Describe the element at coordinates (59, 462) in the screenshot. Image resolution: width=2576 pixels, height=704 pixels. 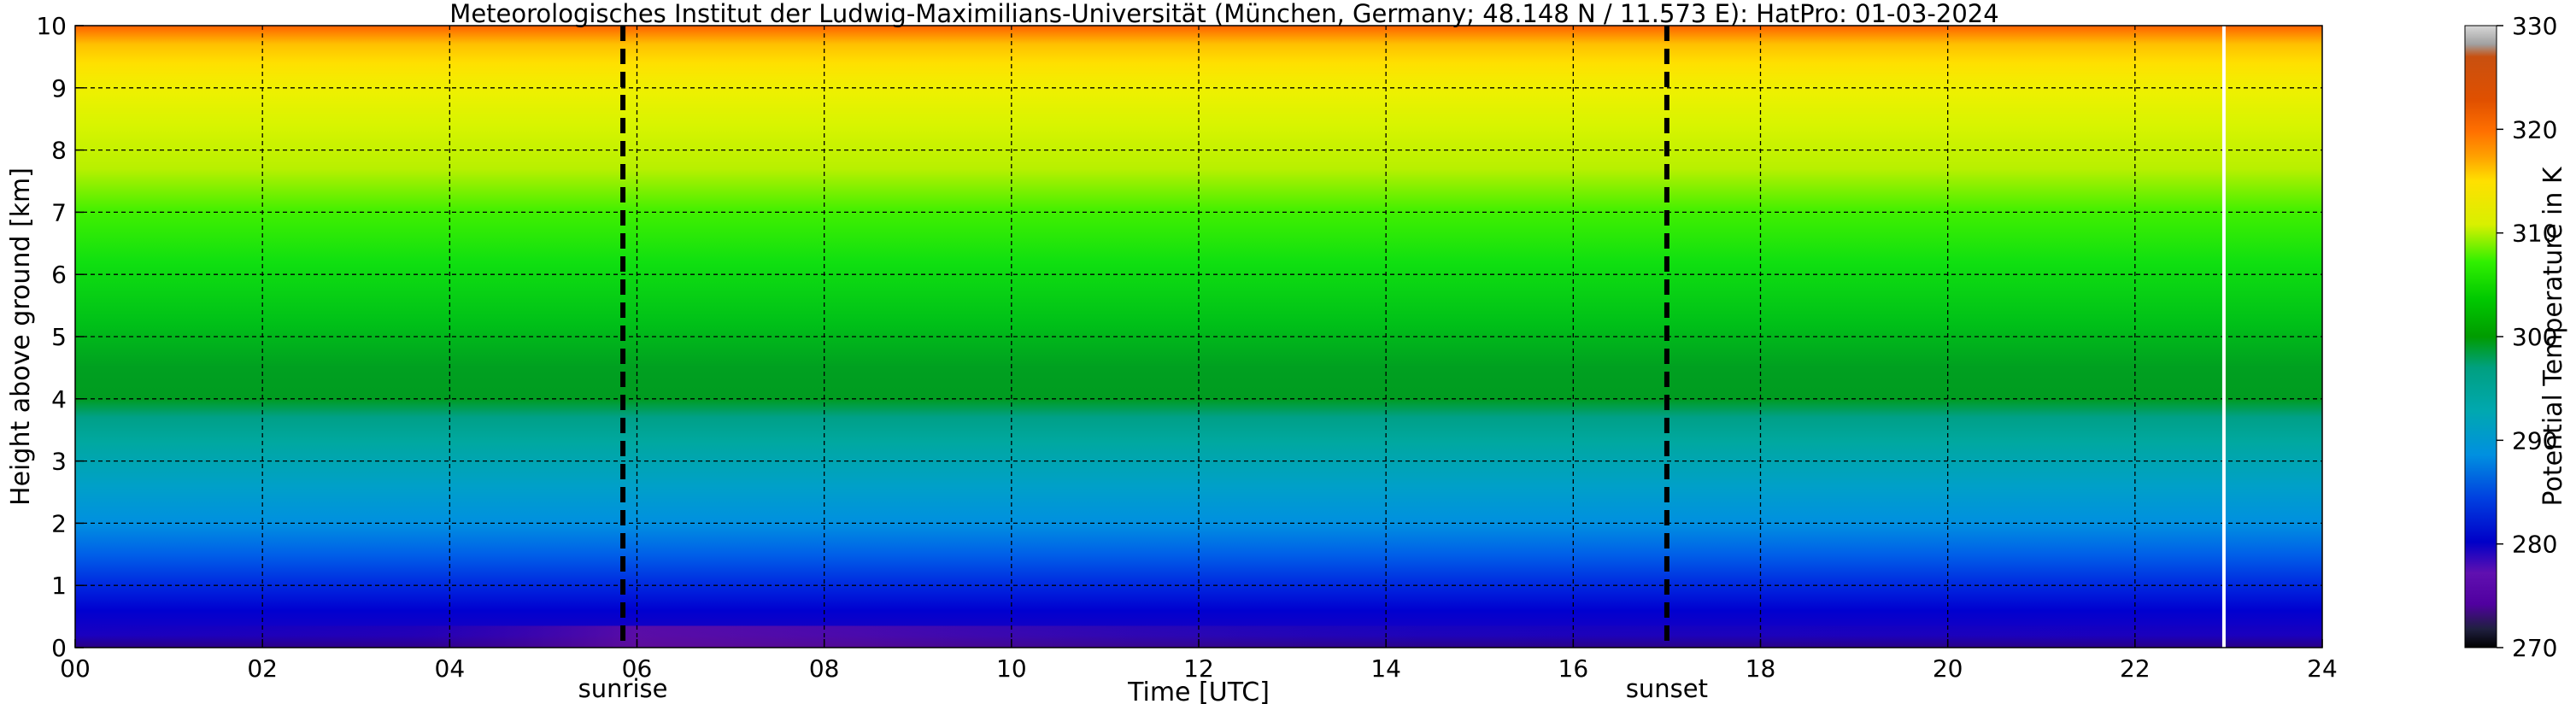
I see `y-tick-label: 3` at that location.